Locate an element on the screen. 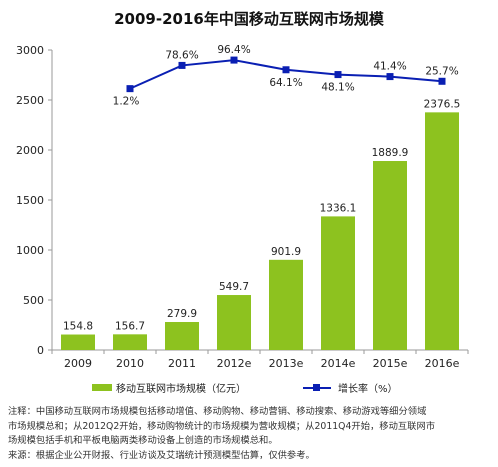 The width and height of the screenshot is (498, 467). growth-value-label: 1.2% is located at coordinates (126, 102).